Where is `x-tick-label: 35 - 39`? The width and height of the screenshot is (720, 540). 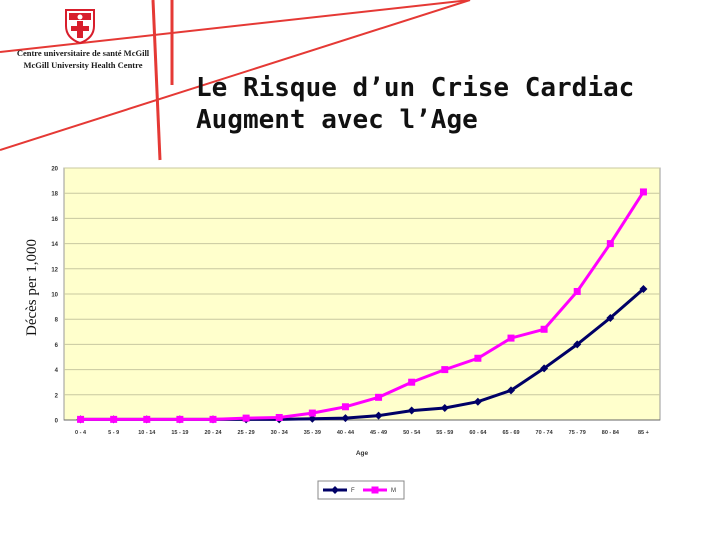
x-tick-label: 35 - 39 is located at coordinates (312, 433).